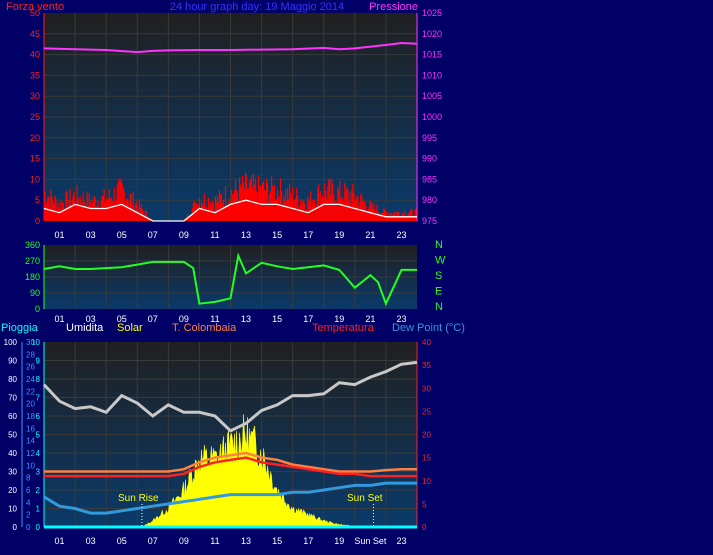 The height and width of the screenshot is (555, 713). Describe the element at coordinates (428, 328) in the screenshot. I see `legend-dewpoint: Dew Point (°C)` at that location.